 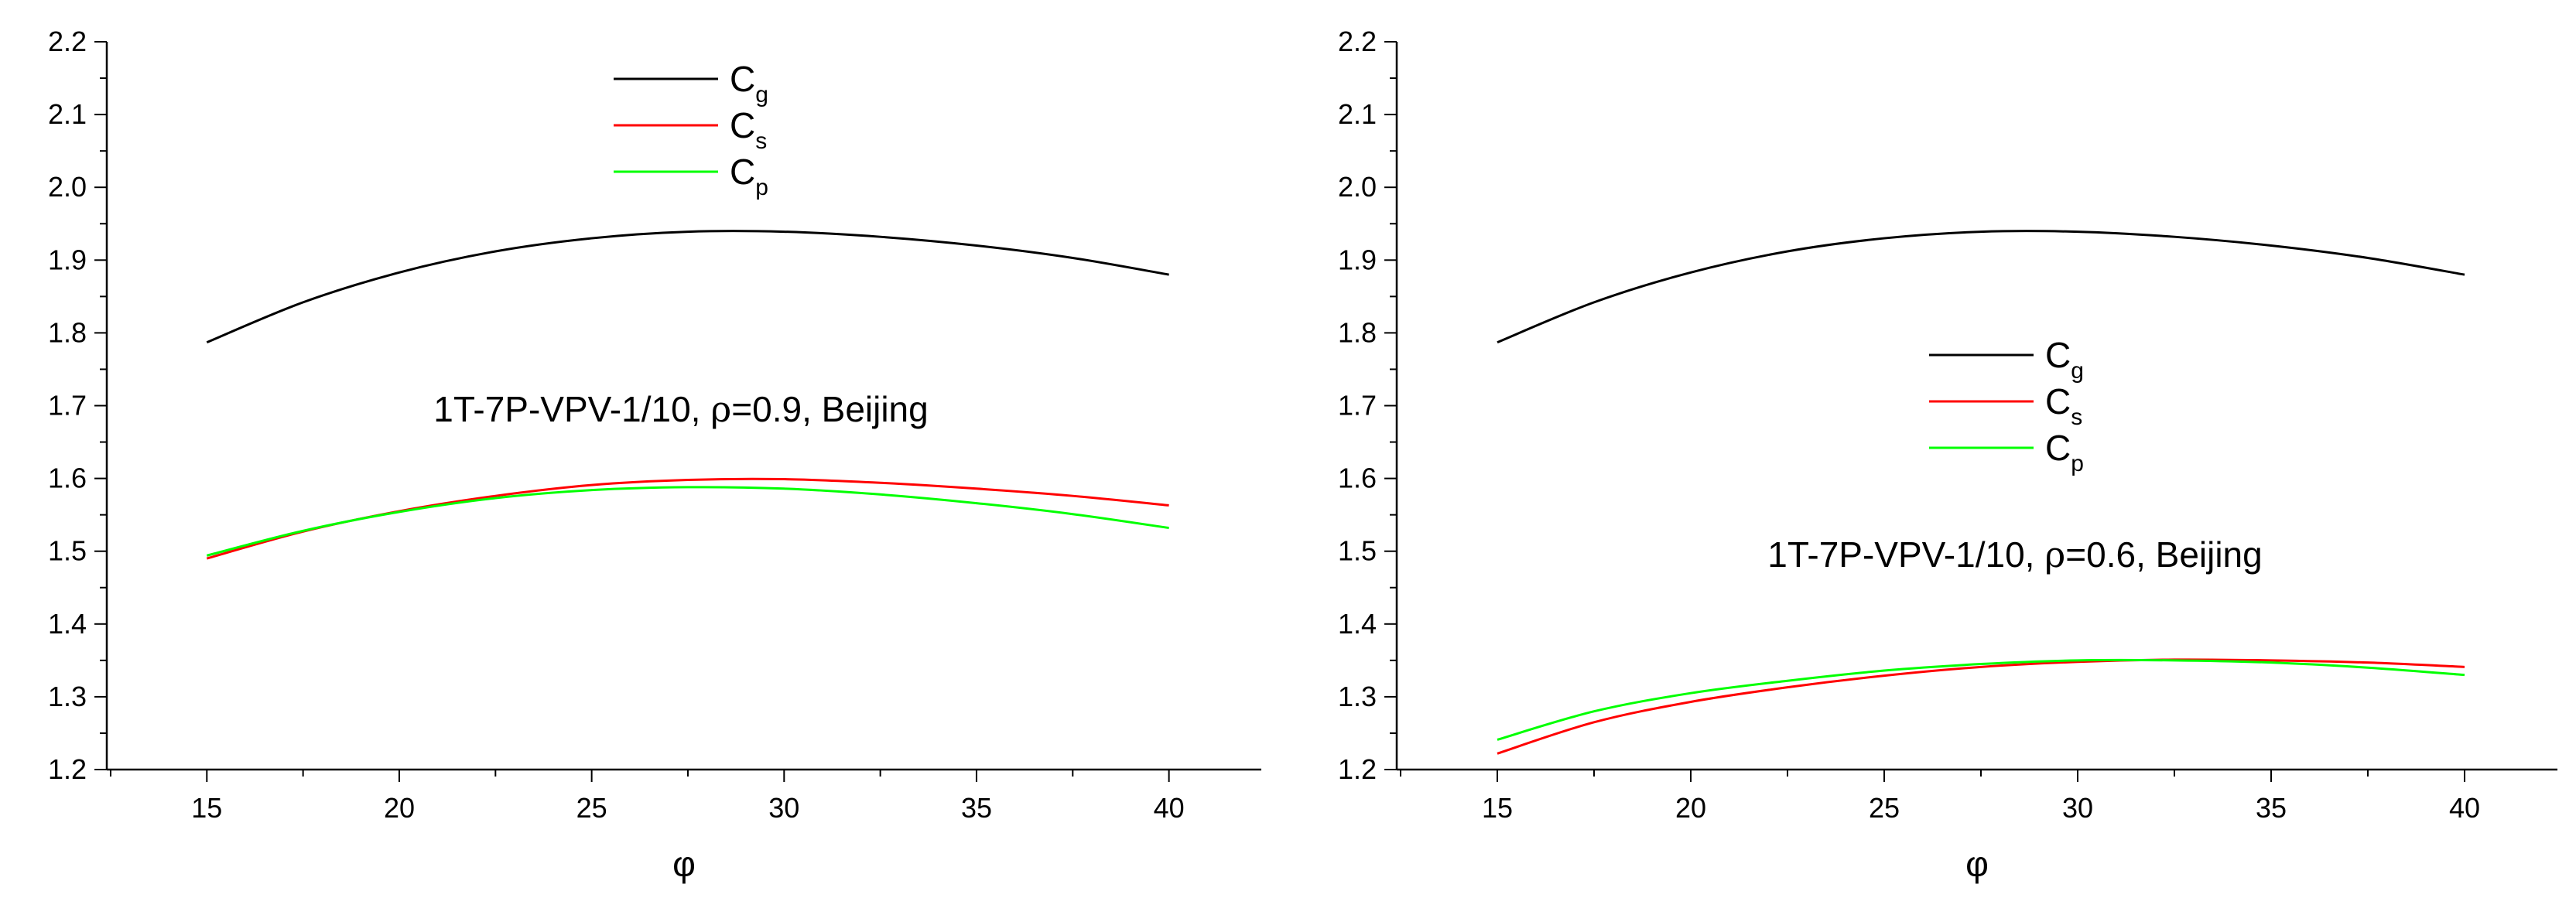 What do you see at coordinates (681, 409) in the screenshot?
I see `chart-annotation: 1T-7P-VPV-1/10, ρ=0.9, Beijing` at bounding box center [681, 409].